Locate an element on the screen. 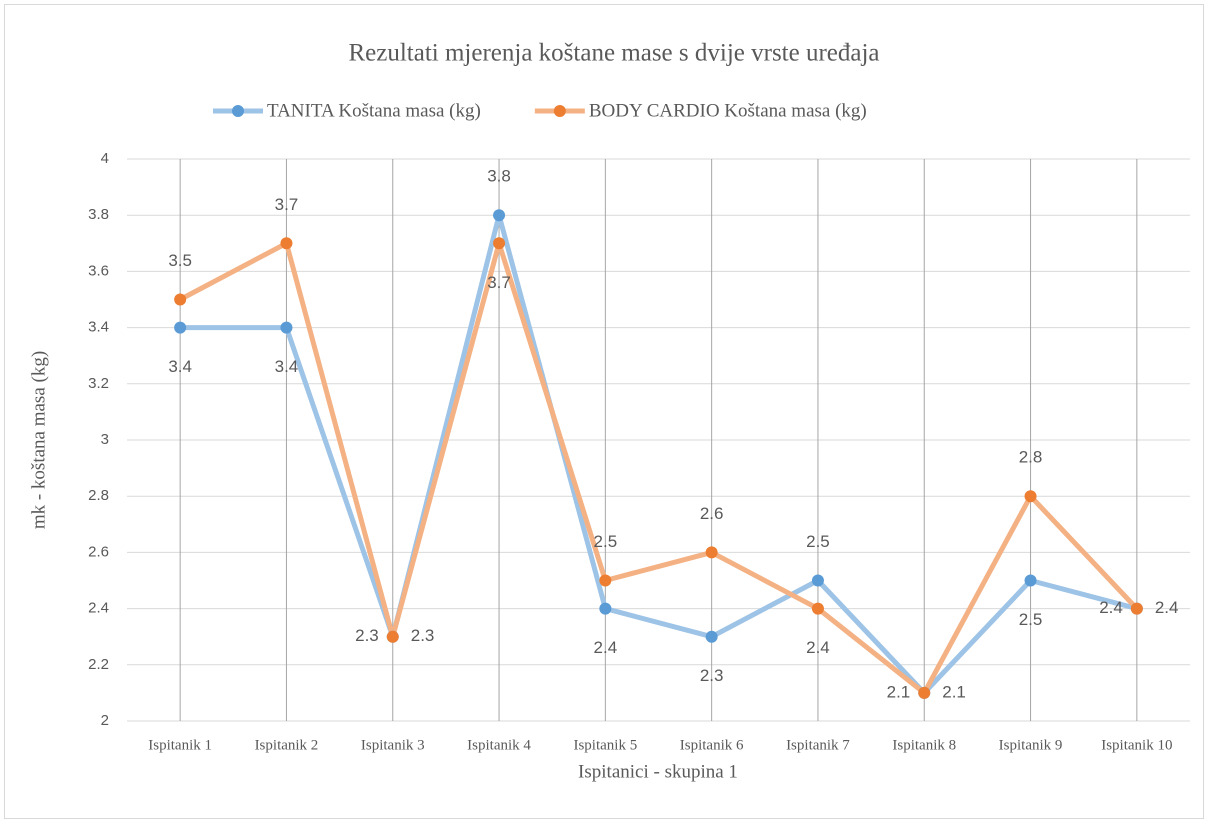  data-label: 2.6 is located at coordinates (712, 513).